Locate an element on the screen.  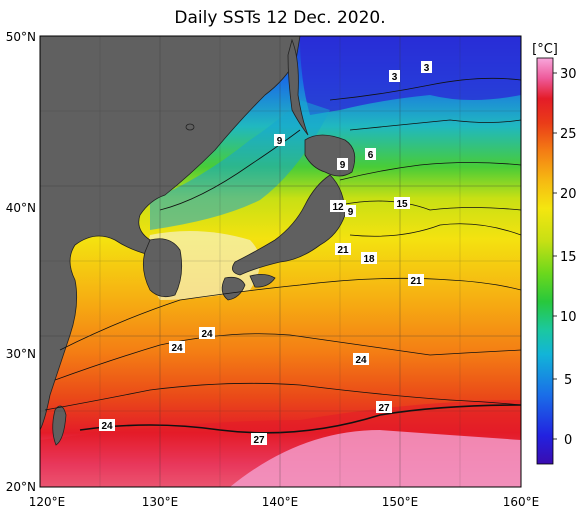
isotherm-label: 6 is located at coordinates (370, 154).